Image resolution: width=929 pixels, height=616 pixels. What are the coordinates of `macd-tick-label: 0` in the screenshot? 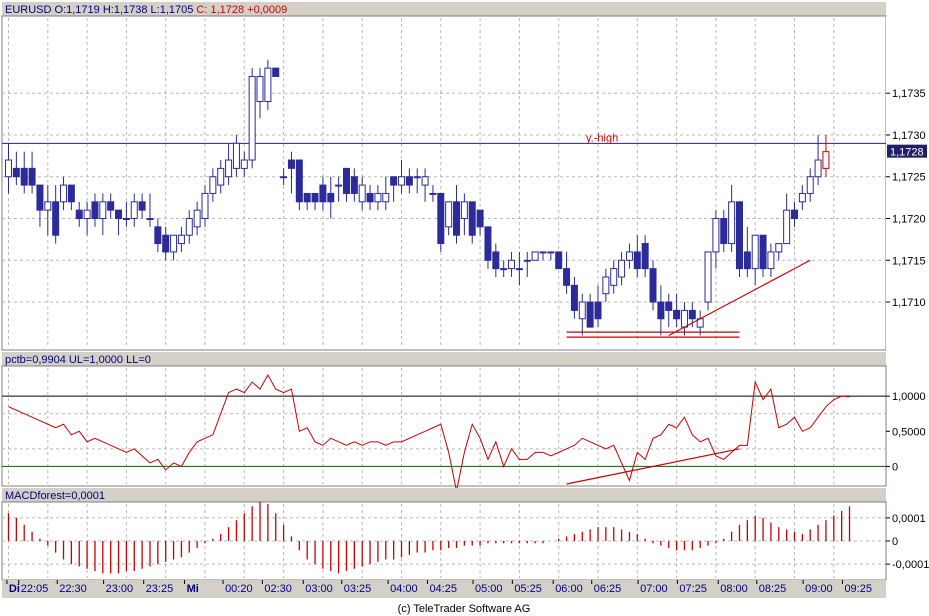 It's located at (895, 542).